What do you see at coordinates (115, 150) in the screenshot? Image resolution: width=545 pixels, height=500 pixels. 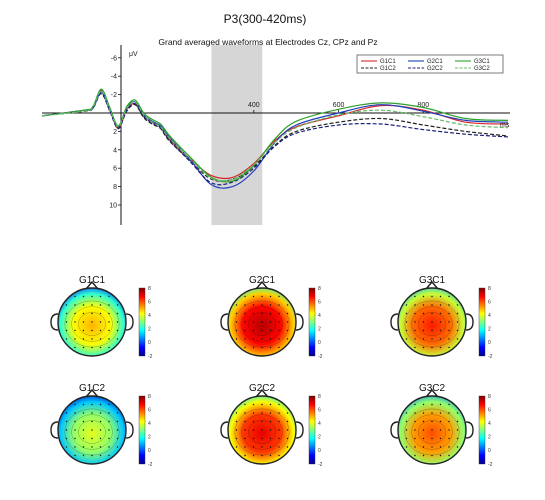 I see `y-tick-label: 4` at bounding box center [115, 150].